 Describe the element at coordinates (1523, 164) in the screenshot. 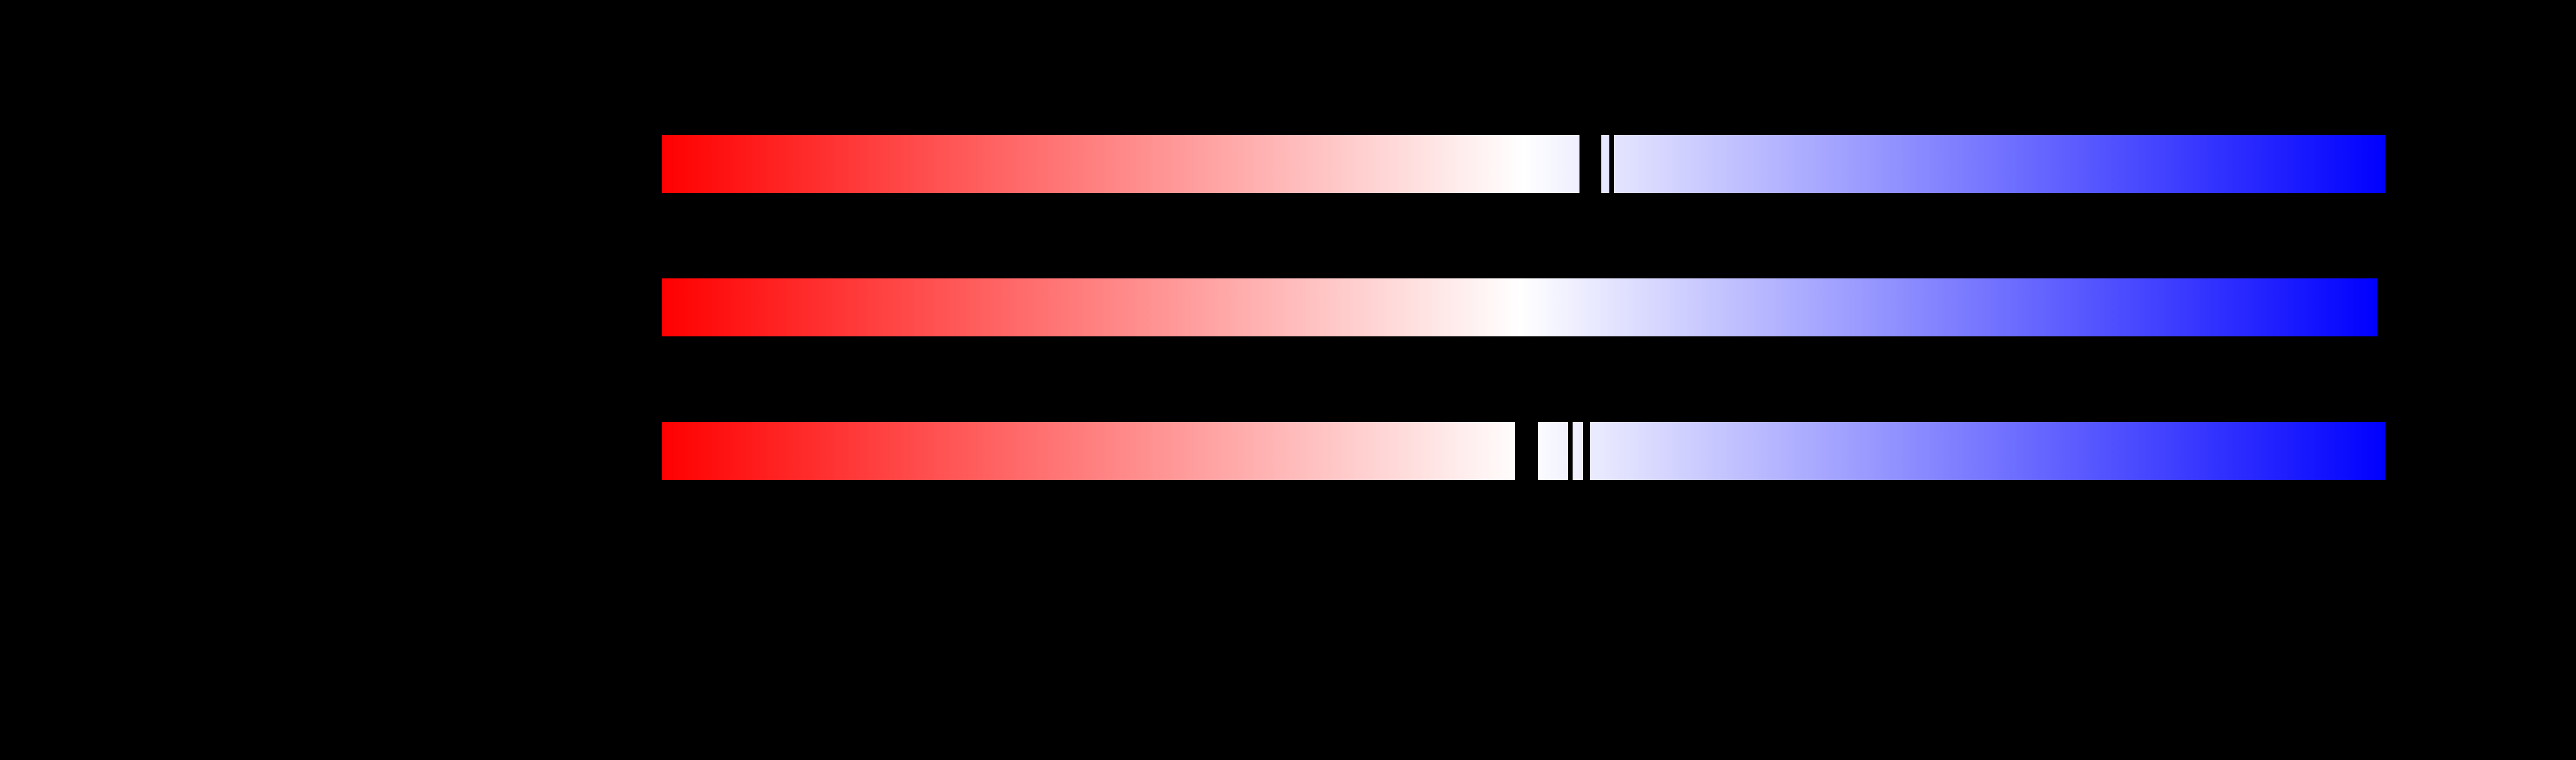

I see `colorbar-top` at that location.